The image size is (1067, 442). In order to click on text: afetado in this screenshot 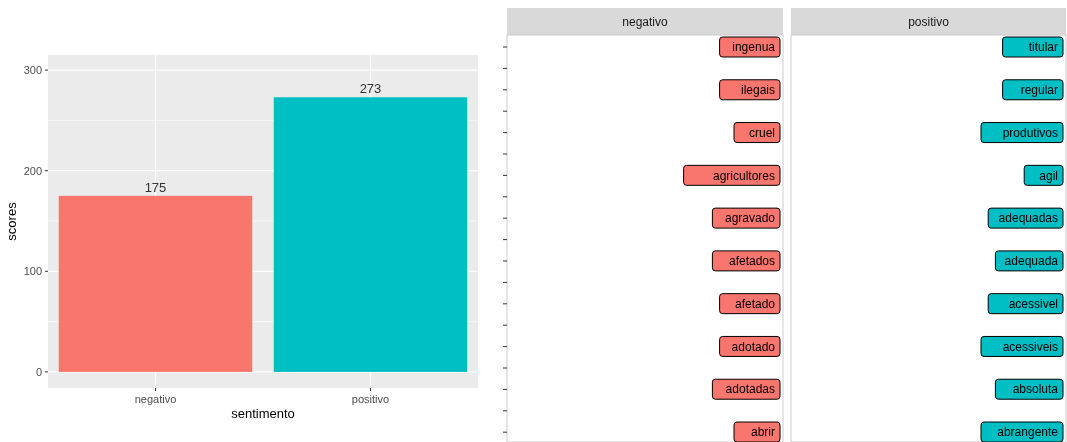, I will do `click(755, 303)`.